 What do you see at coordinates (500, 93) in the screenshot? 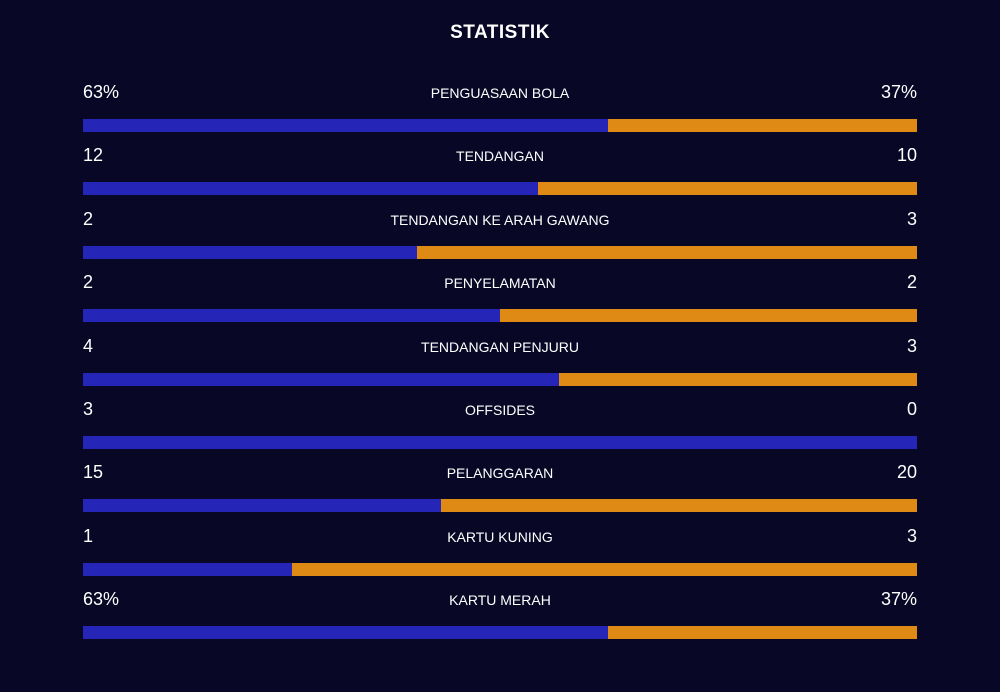
I see `stat-label: PENGUASAAN BOLA` at bounding box center [500, 93].